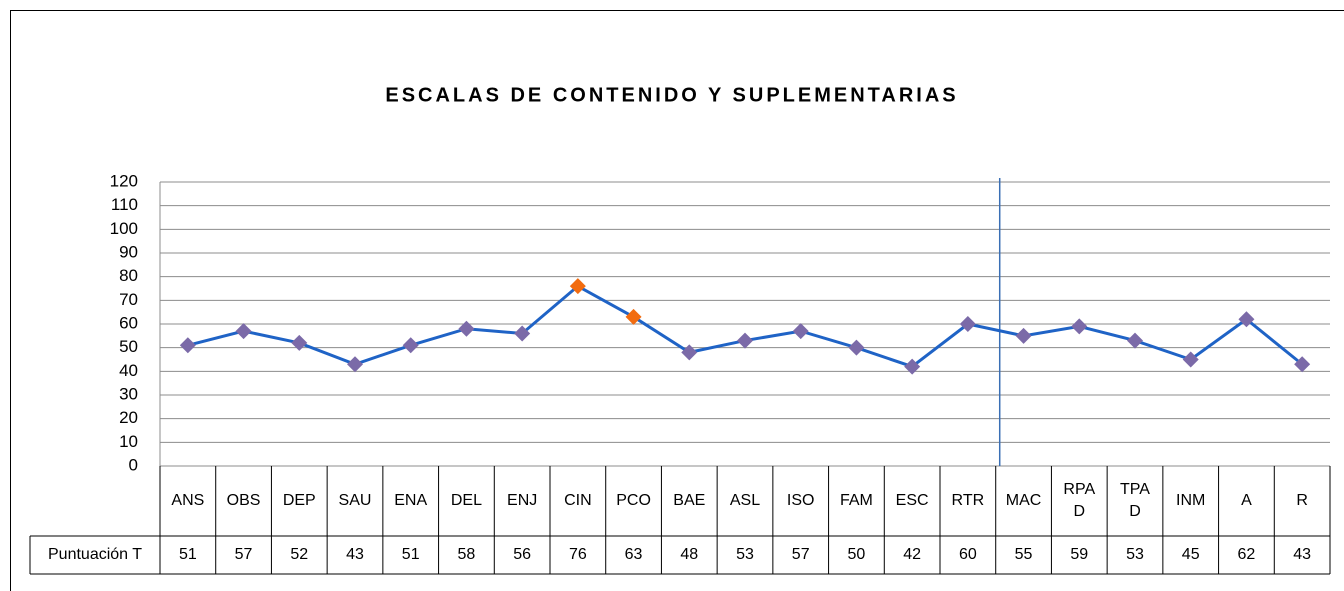 The image size is (1344, 591). I want to click on x-tick-label-text: OBS, so click(243, 500).